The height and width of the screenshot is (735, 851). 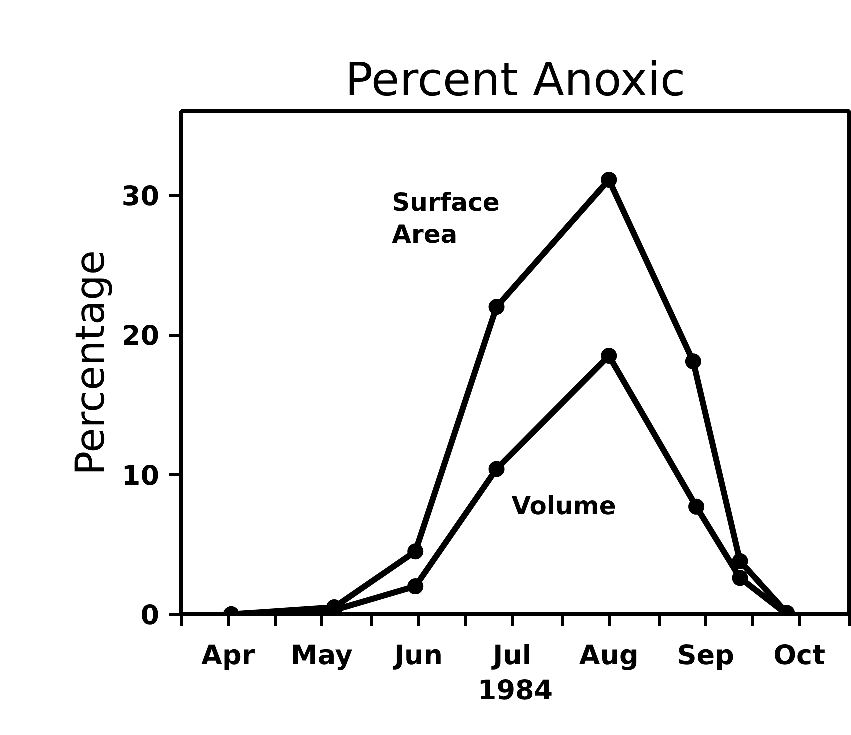 What do you see at coordinates (800, 656) in the screenshot?
I see `x-tick-label: Oct` at bounding box center [800, 656].